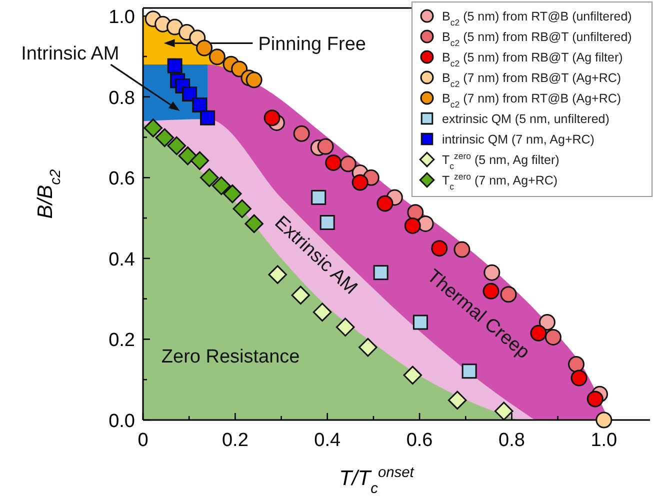  Describe the element at coordinates (121, 98) in the screenshot. I see `y-tick-label: 0.8` at that location.